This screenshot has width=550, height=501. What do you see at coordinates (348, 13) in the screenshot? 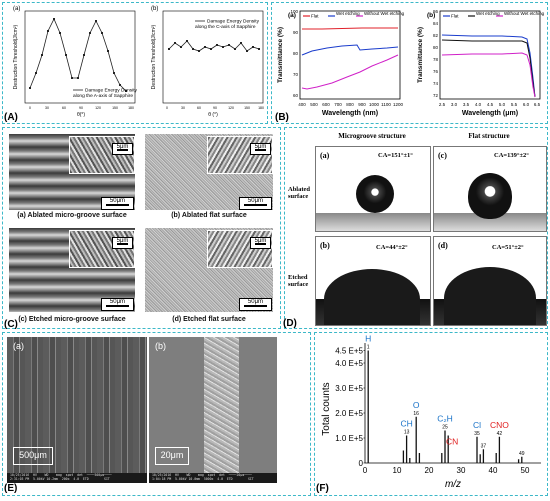
I see `svg-text: Wet etching` at bounding box center [348, 13].